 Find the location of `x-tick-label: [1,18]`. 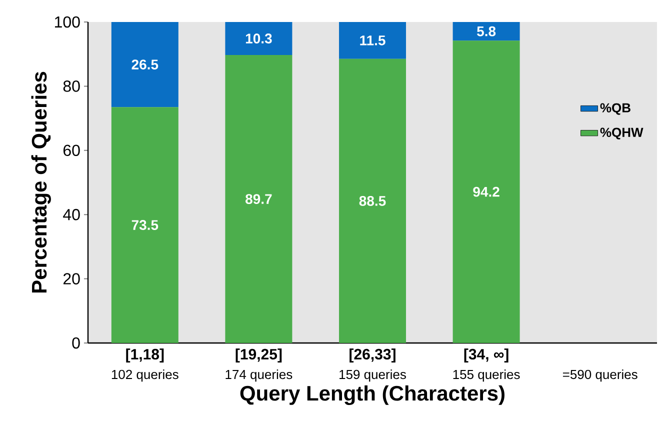

x-tick-label: [1,18] is located at coordinates (145, 355).